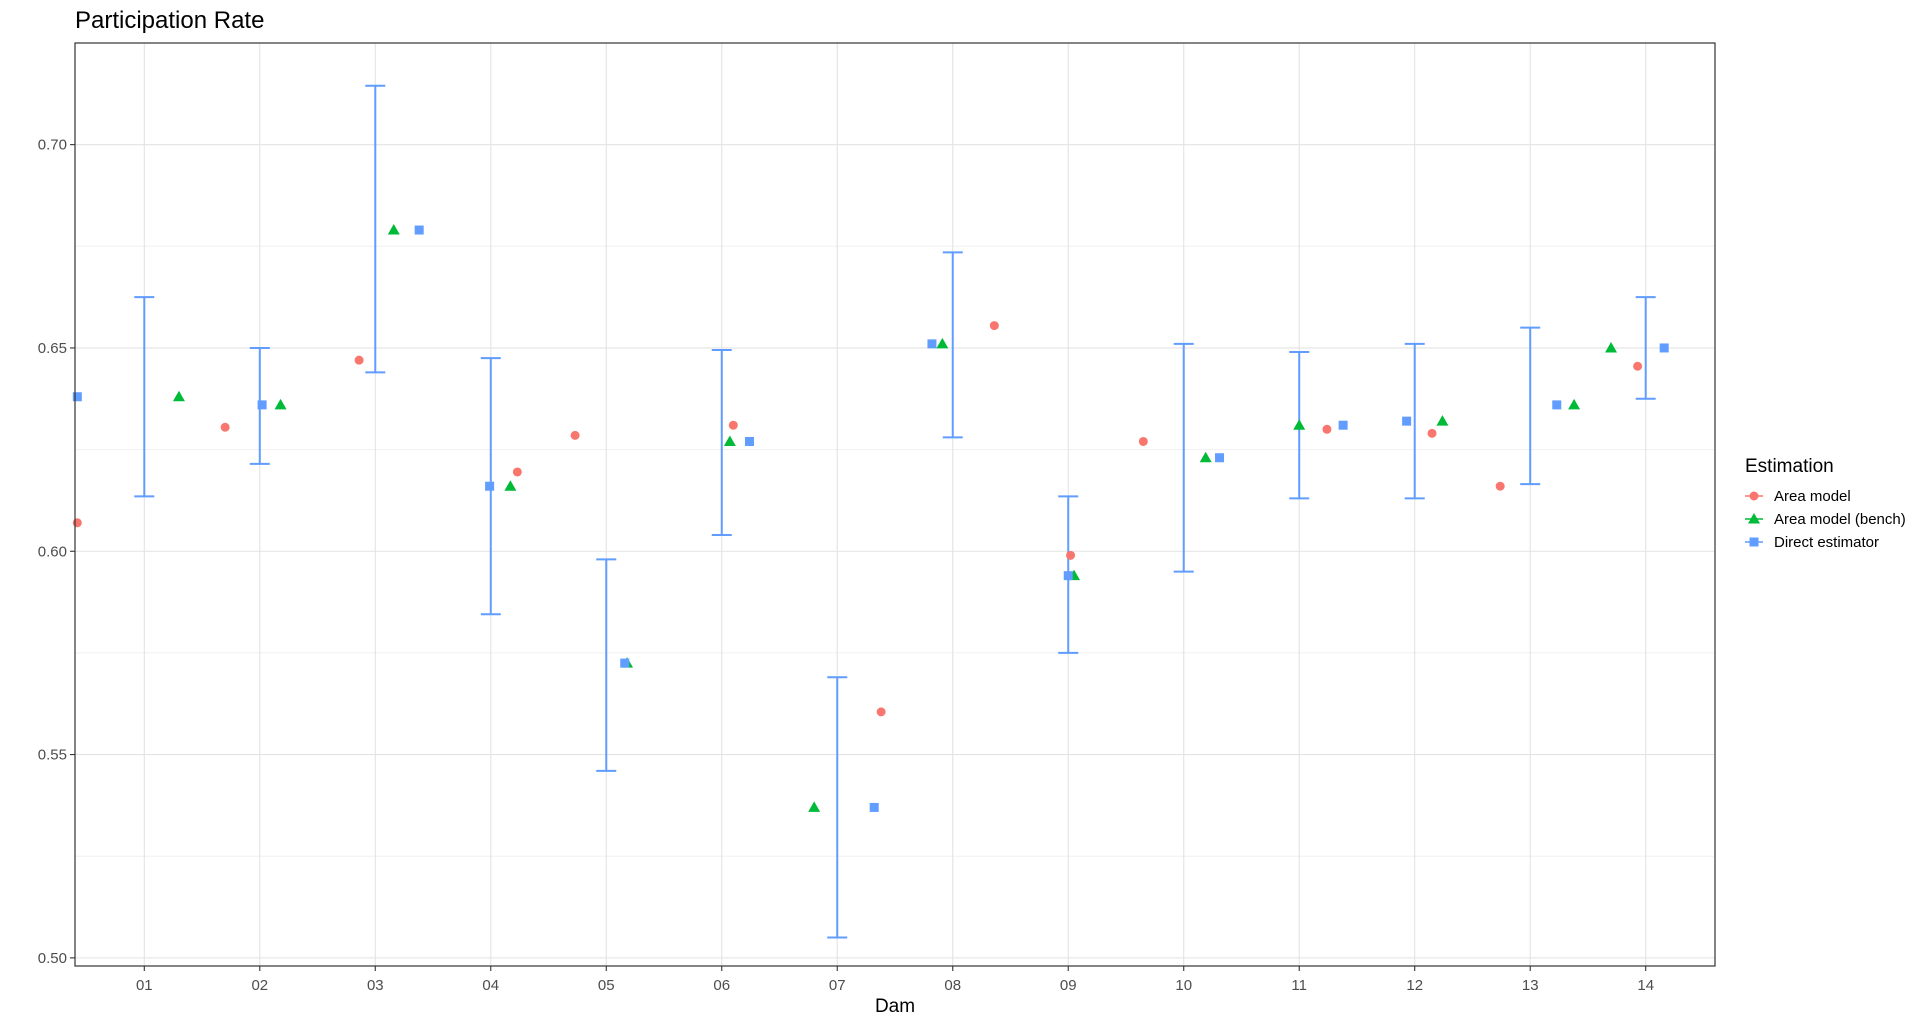 The image size is (1920, 1017). Describe the element at coordinates (375, 985) in the screenshot. I see `x-tick-label: 03` at that location.